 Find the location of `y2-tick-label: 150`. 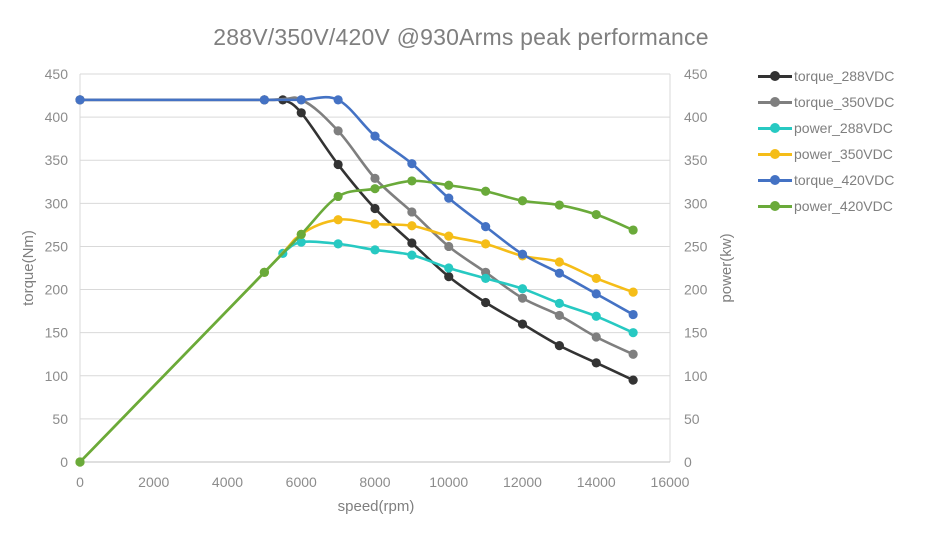

y2-tick-label: 150 is located at coordinates (696, 333).